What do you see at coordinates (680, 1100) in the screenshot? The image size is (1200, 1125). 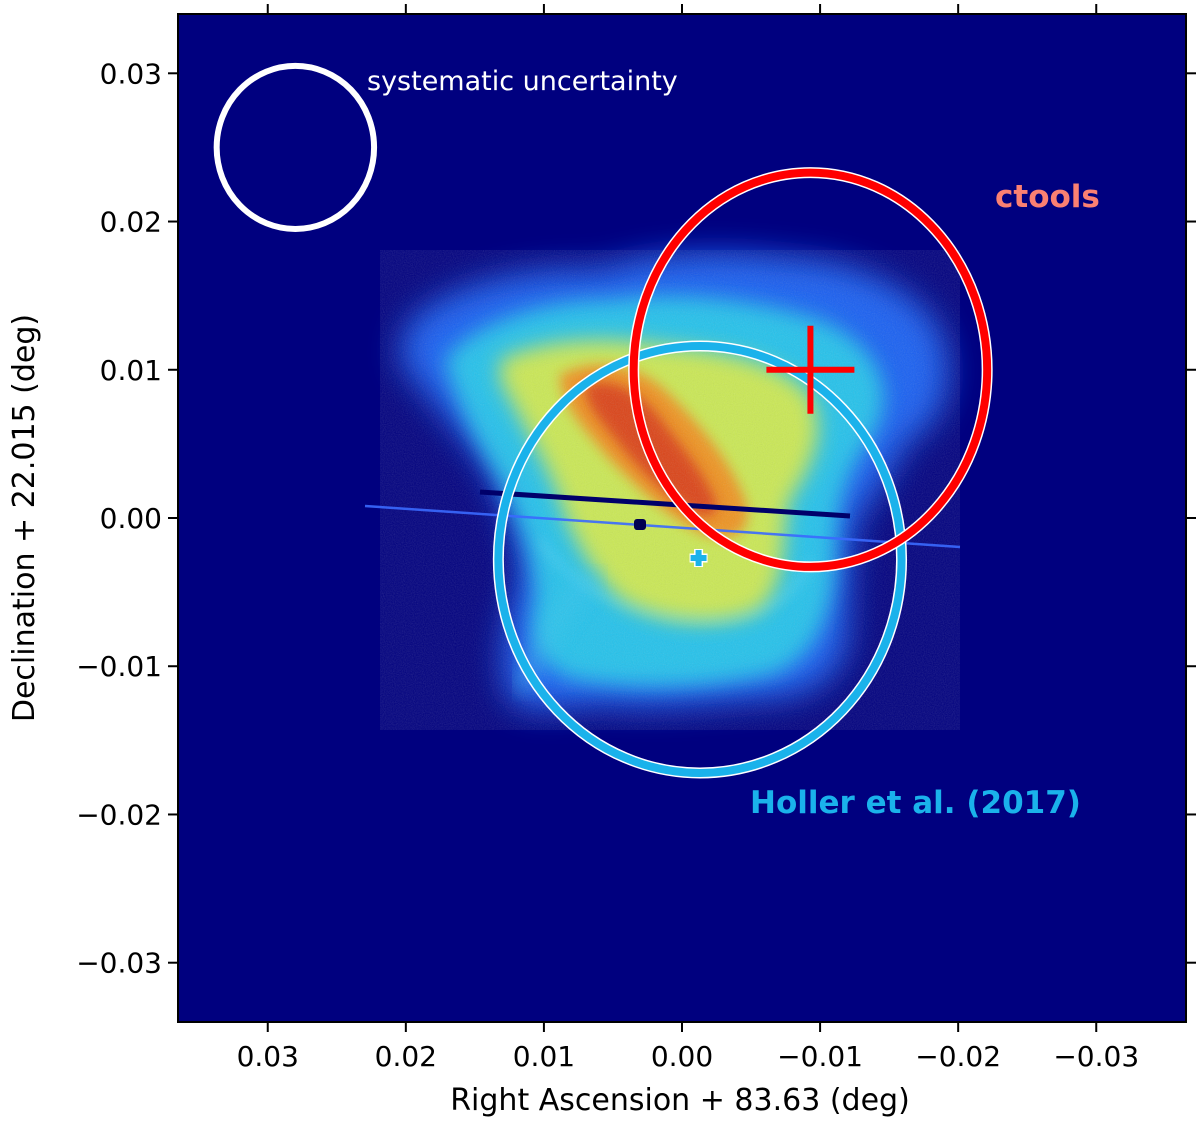 I see `x-axis-title: Right Ascension + 83.63 (deg)` at bounding box center [680, 1100].